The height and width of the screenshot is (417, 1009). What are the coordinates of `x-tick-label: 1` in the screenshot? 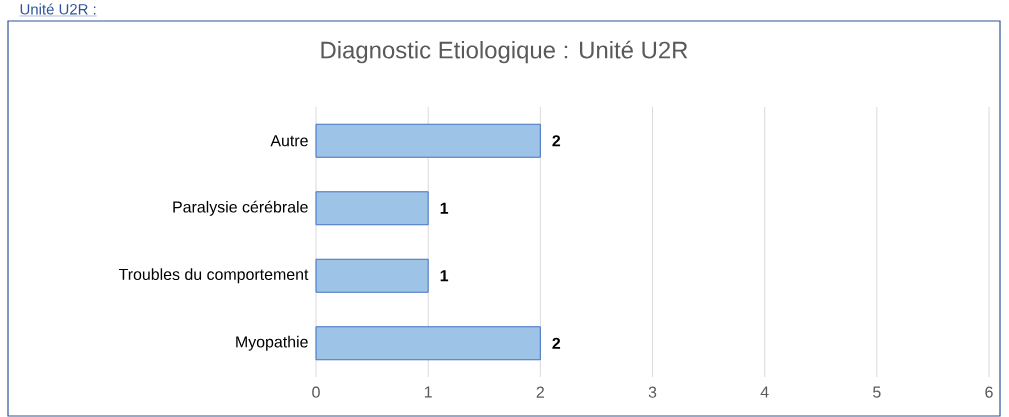 It's located at (428, 392).